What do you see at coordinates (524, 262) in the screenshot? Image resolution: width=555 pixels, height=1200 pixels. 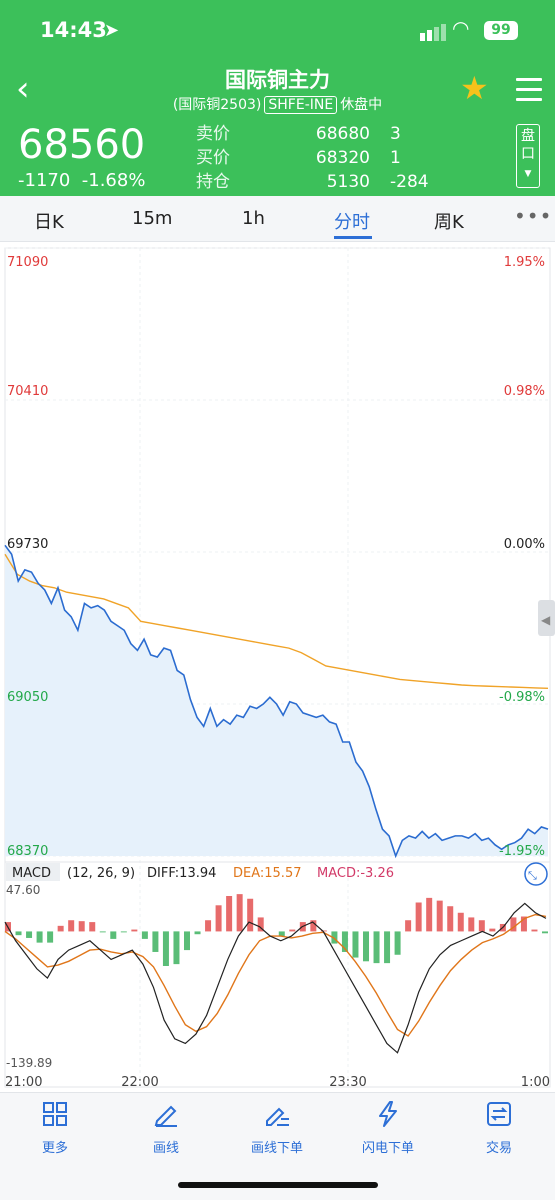 I see `percent-axis-label: 1.95%` at bounding box center [524, 262].